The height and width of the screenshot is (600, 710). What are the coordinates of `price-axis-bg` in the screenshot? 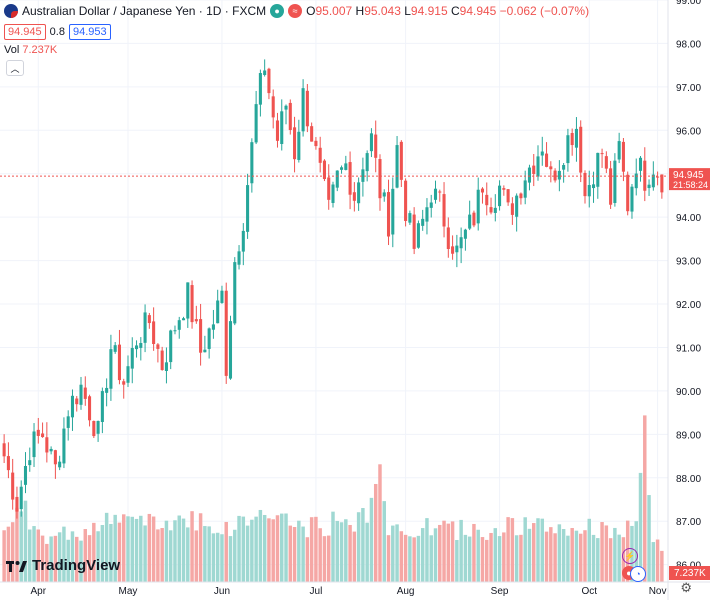 It's located at (689, 300).